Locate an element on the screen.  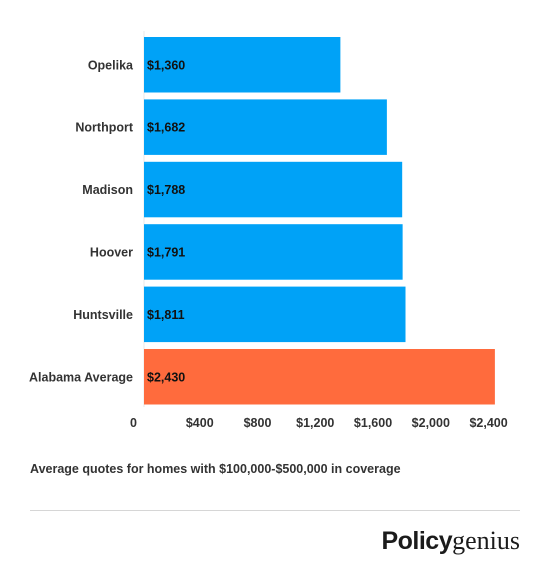
data-label: $1,360 is located at coordinates (166, 65).